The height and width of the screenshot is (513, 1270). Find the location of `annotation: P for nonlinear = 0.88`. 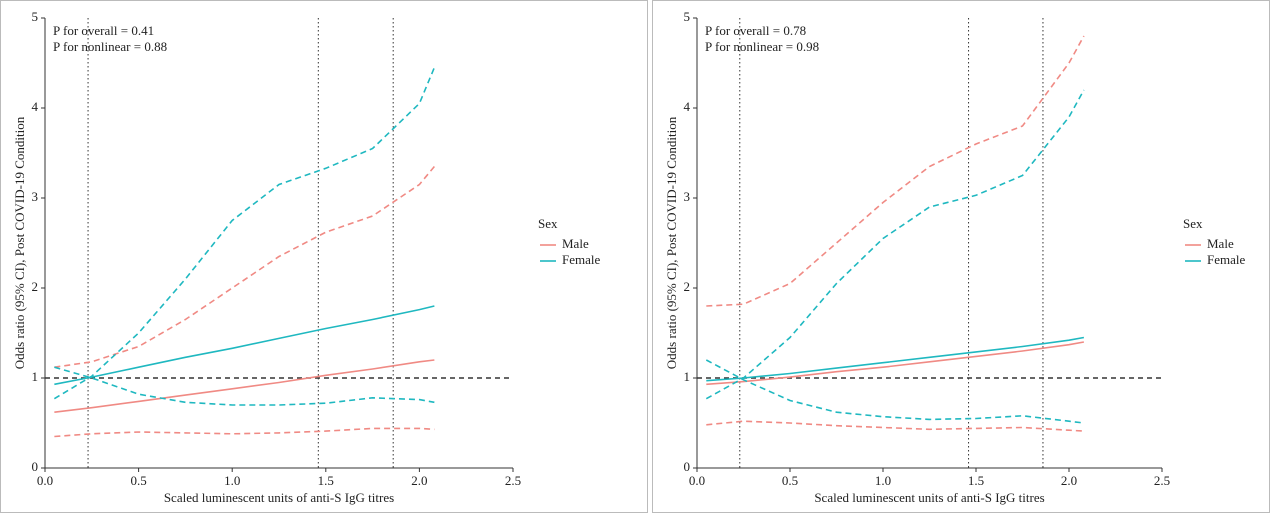

annotation: P for nonlinear = 0.88 is located at coordinates (110, 46).